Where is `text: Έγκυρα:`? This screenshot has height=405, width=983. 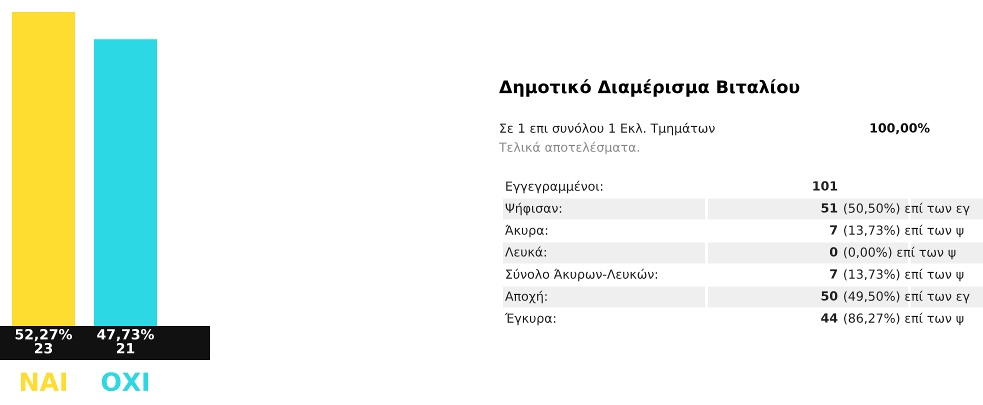 text: Έγκυρα: is located at coordinates (530, 319).